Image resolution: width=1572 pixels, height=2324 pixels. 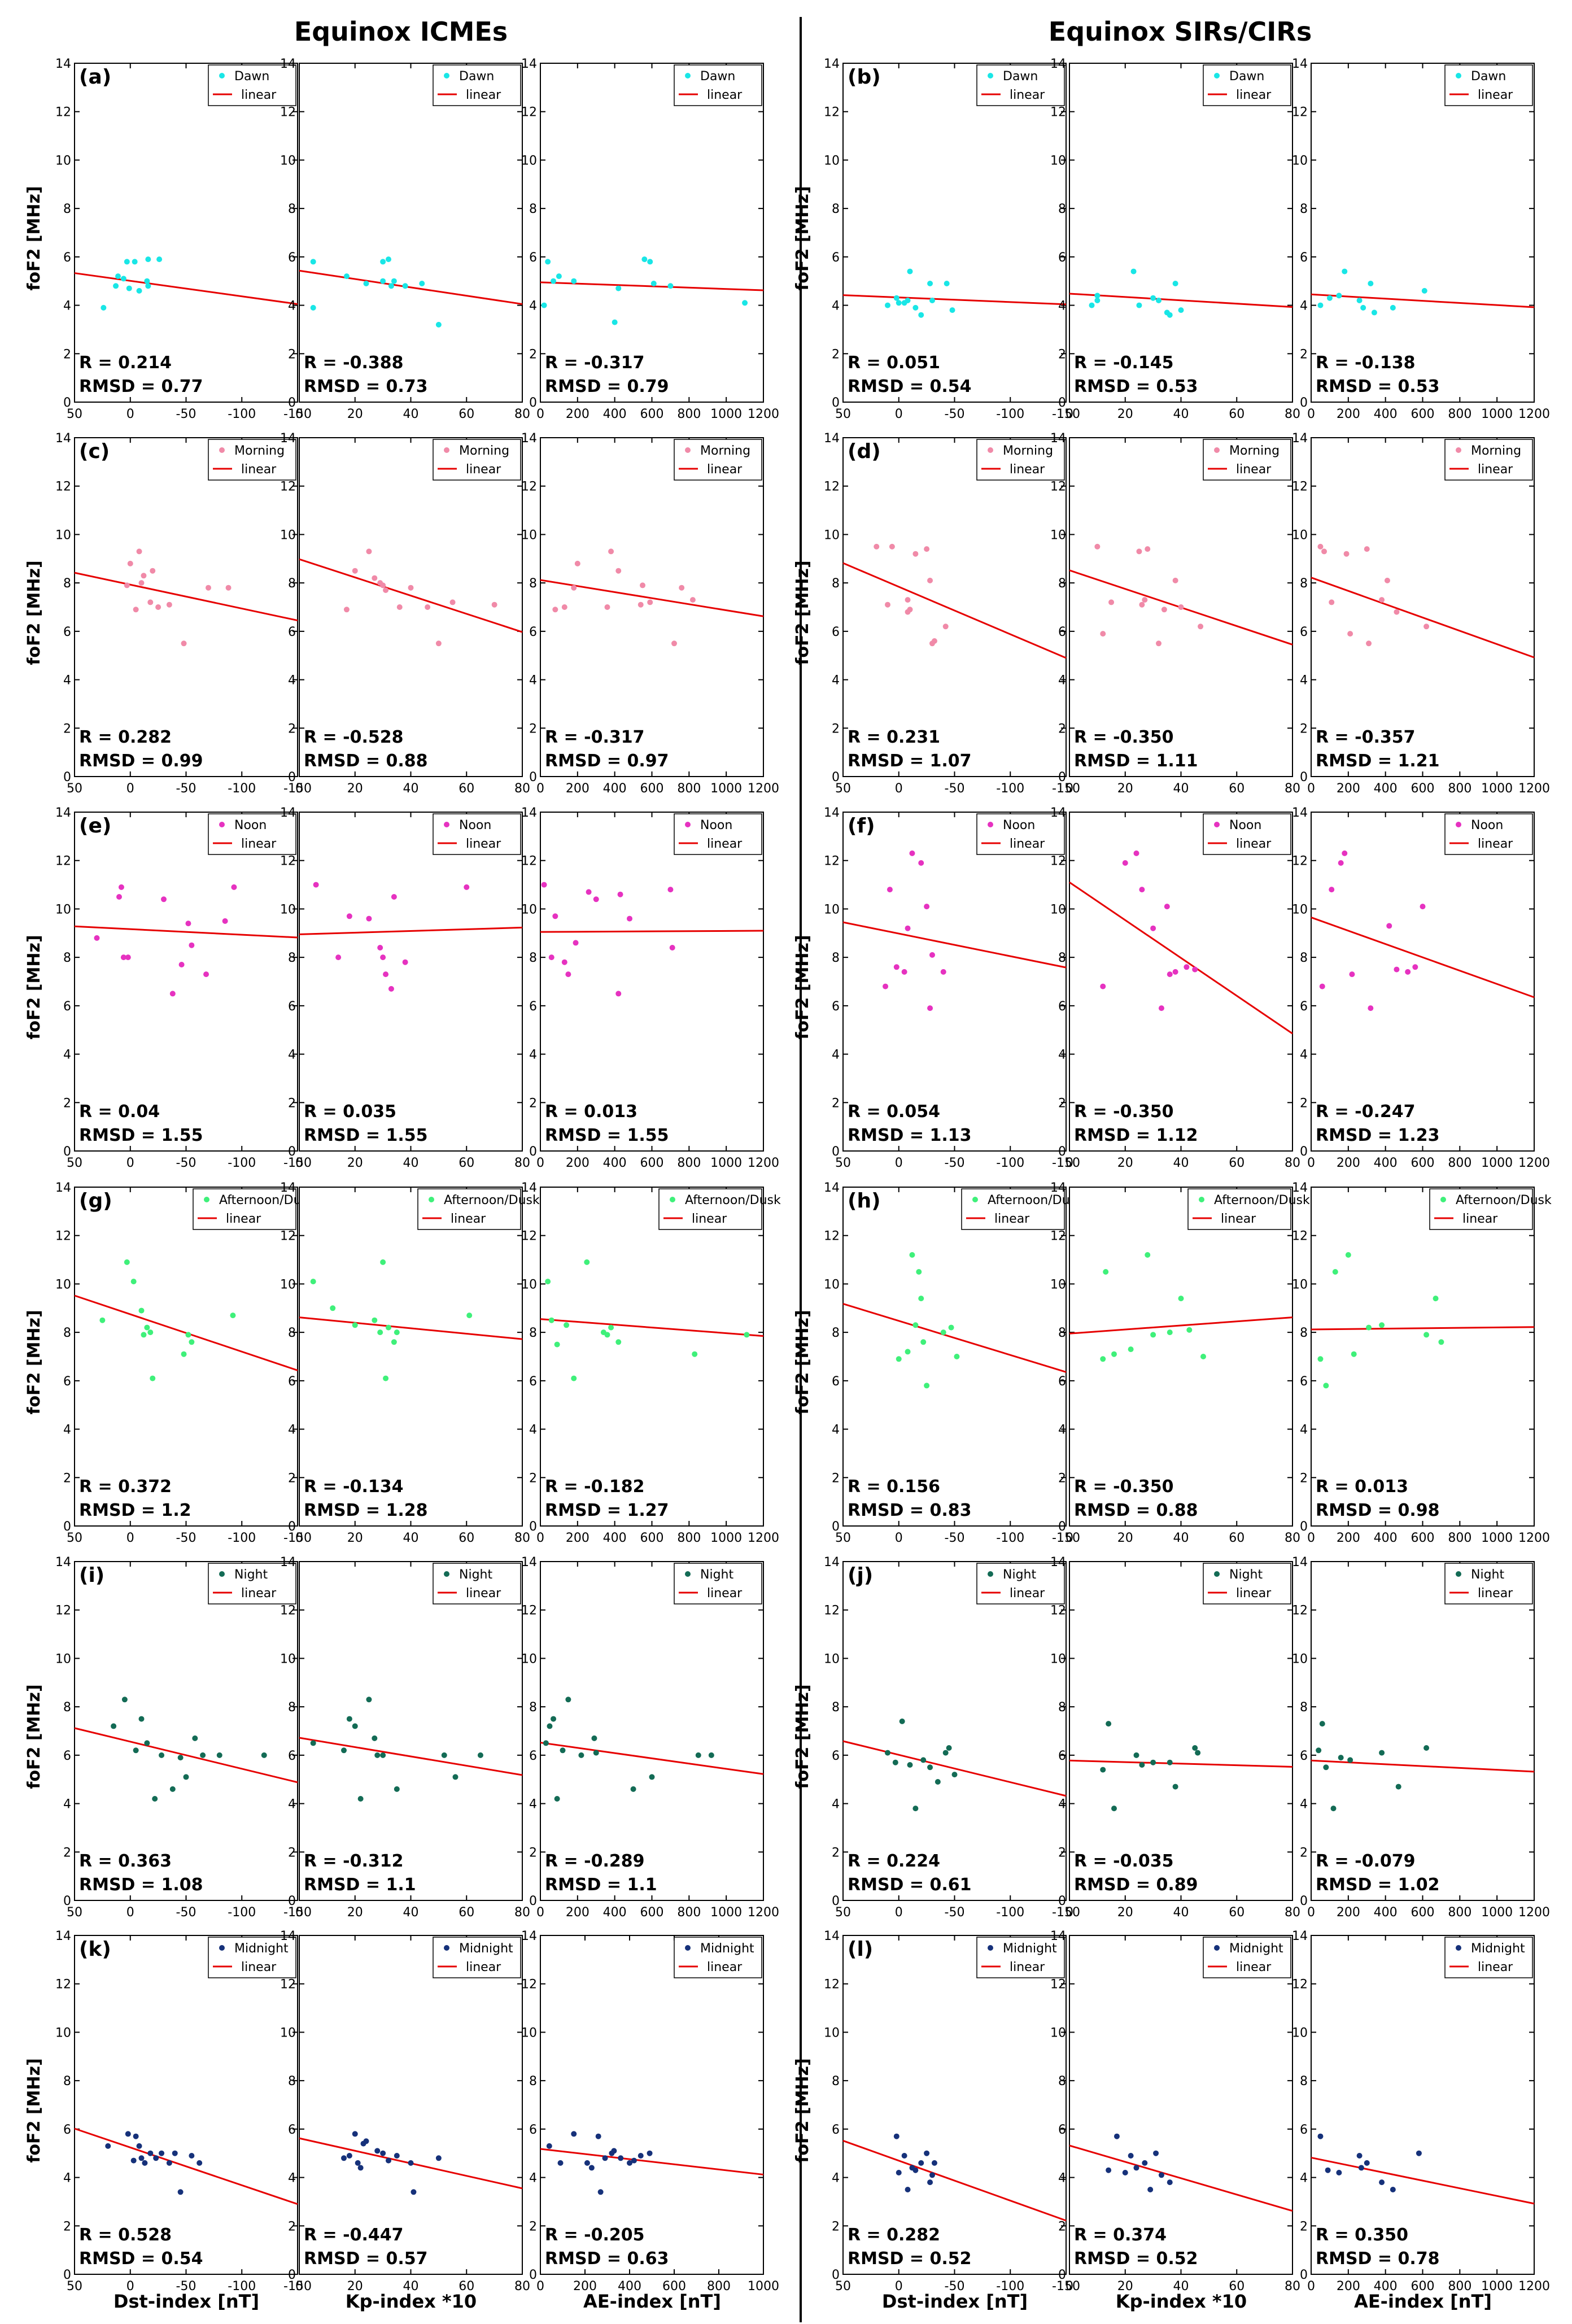 I want to click on x-tick-label: -150, so click(x=298, y=1538).